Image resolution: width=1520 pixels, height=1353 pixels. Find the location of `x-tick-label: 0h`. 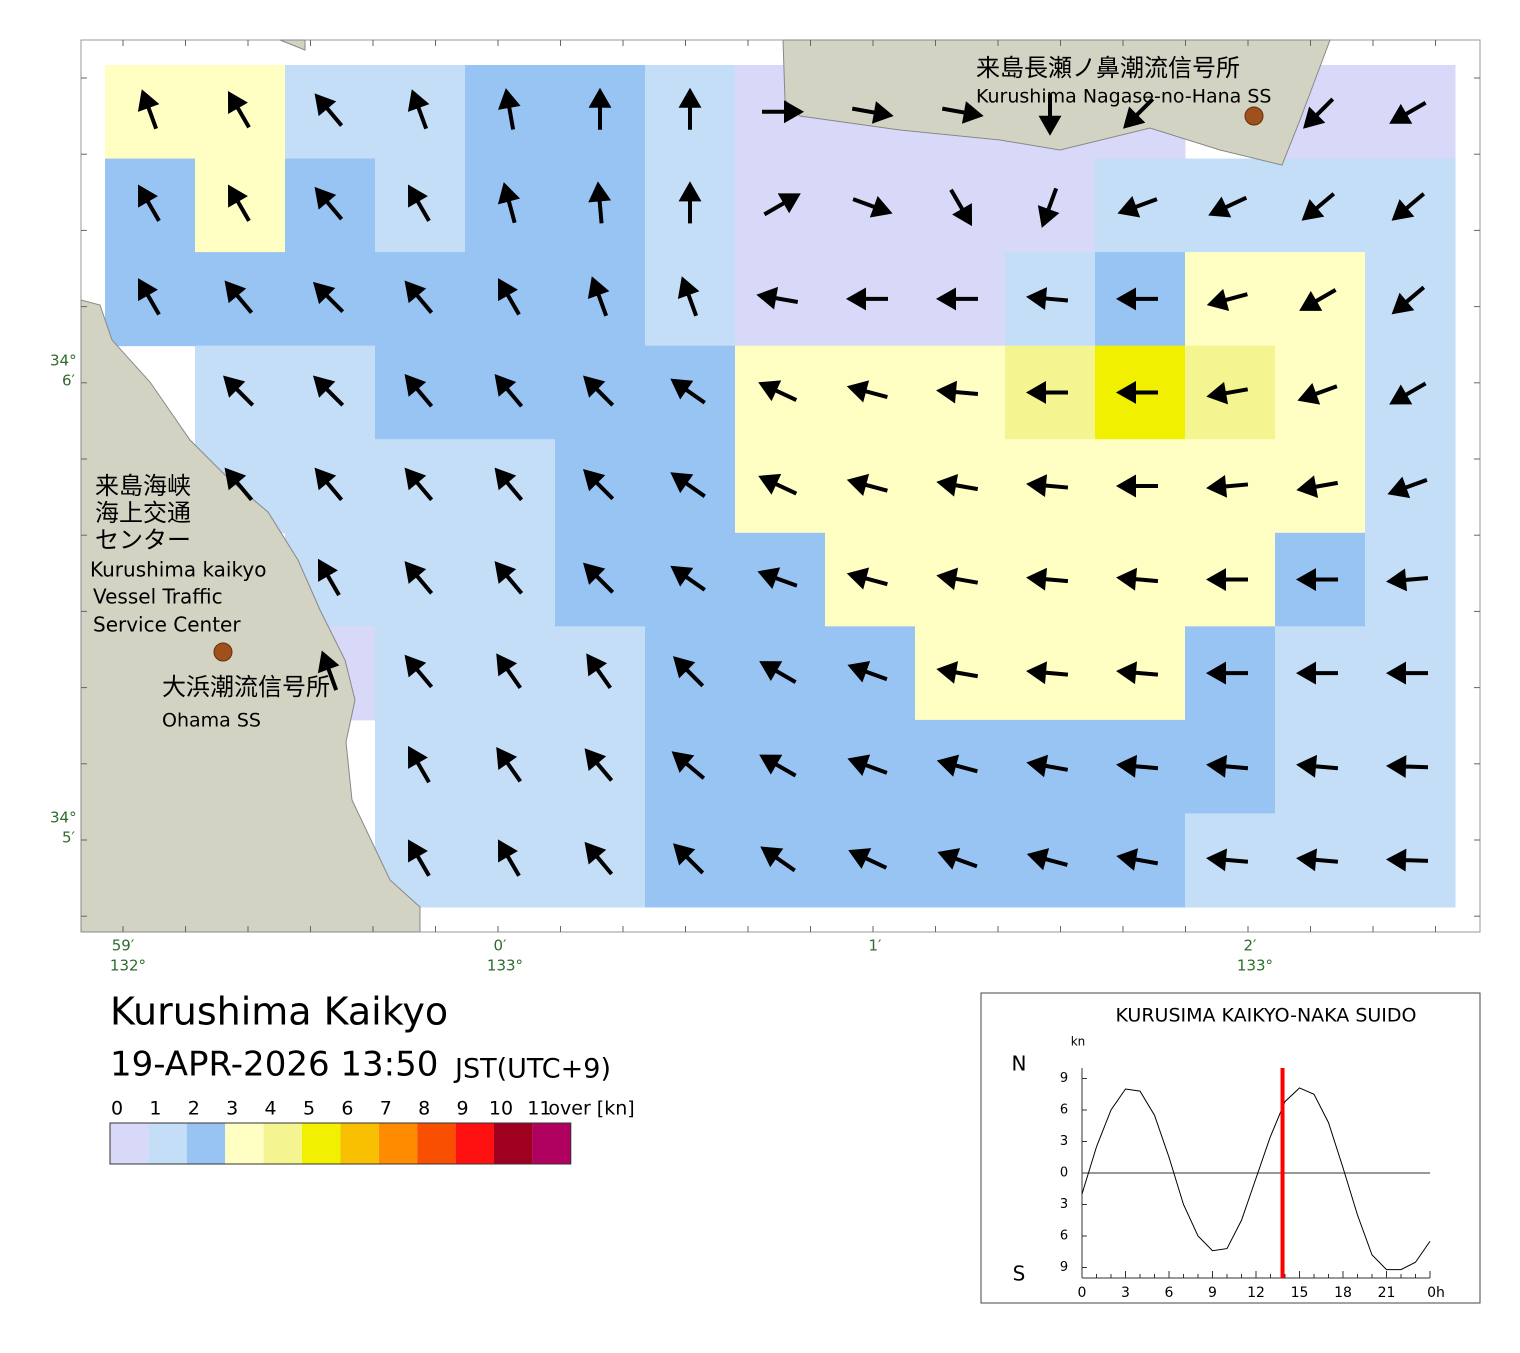

x-tick-label: 0h is located at coordinates (1436, 1293).